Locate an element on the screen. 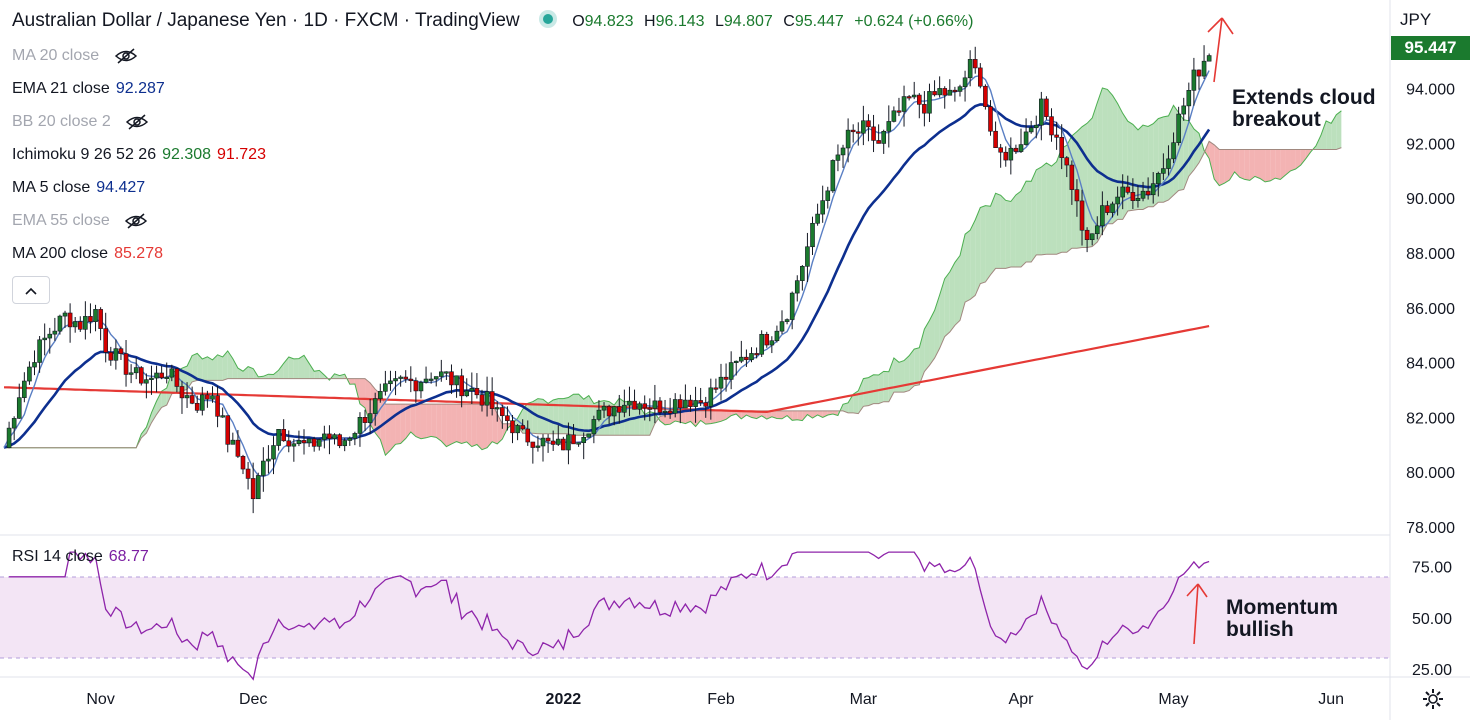 Image resolution: width=1470 pixels, height=720 pixels. currency-label: JPY is located at coordinates (1416, 19).